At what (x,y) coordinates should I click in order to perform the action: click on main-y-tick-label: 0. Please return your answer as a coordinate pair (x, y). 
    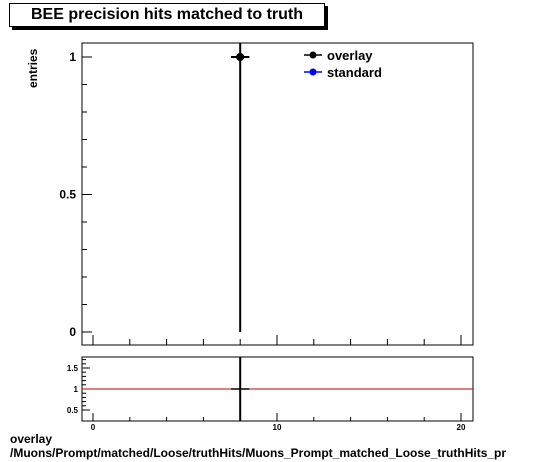
    Looking at the image, I should click on (72, 332).